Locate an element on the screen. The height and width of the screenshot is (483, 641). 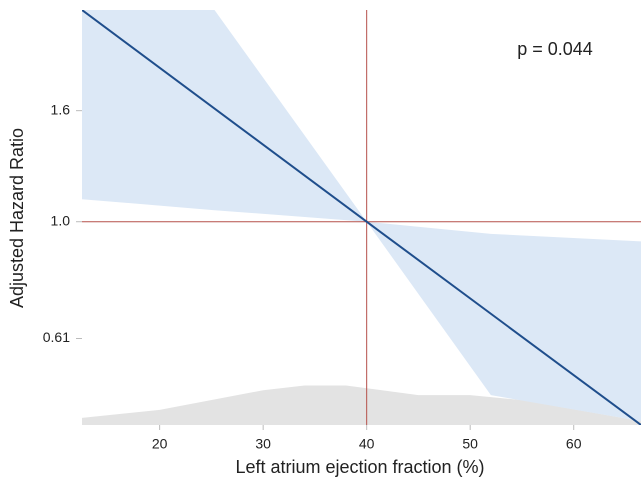
y-tick-label: 1.6 is located at coordinates (61, 109).